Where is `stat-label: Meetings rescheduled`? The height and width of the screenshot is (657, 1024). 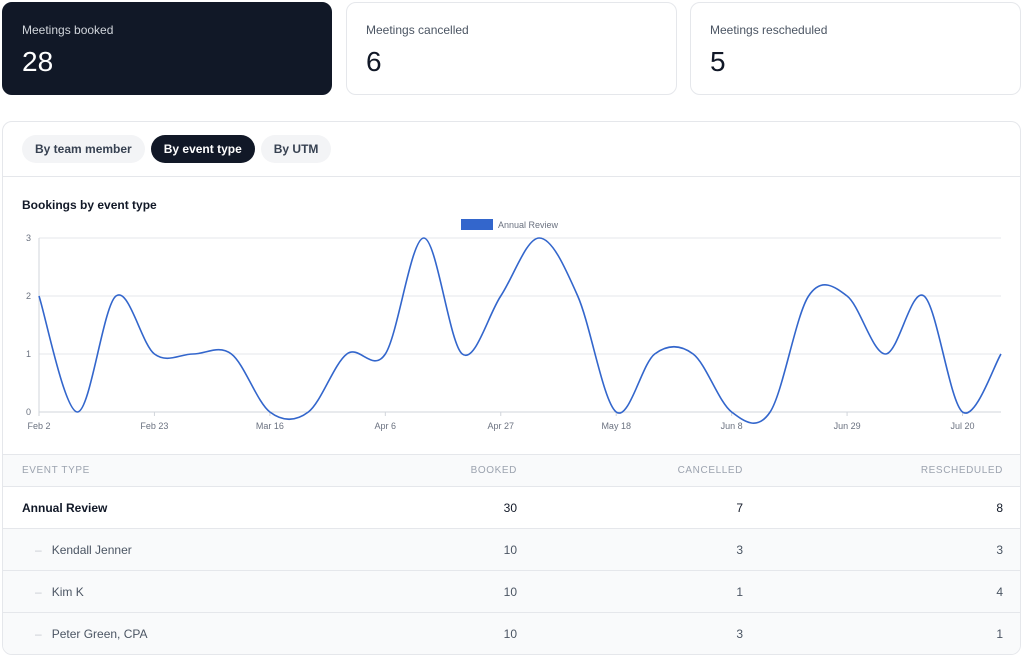
stat-label: Meetings rescheduled is located at coordinates (769, 30).